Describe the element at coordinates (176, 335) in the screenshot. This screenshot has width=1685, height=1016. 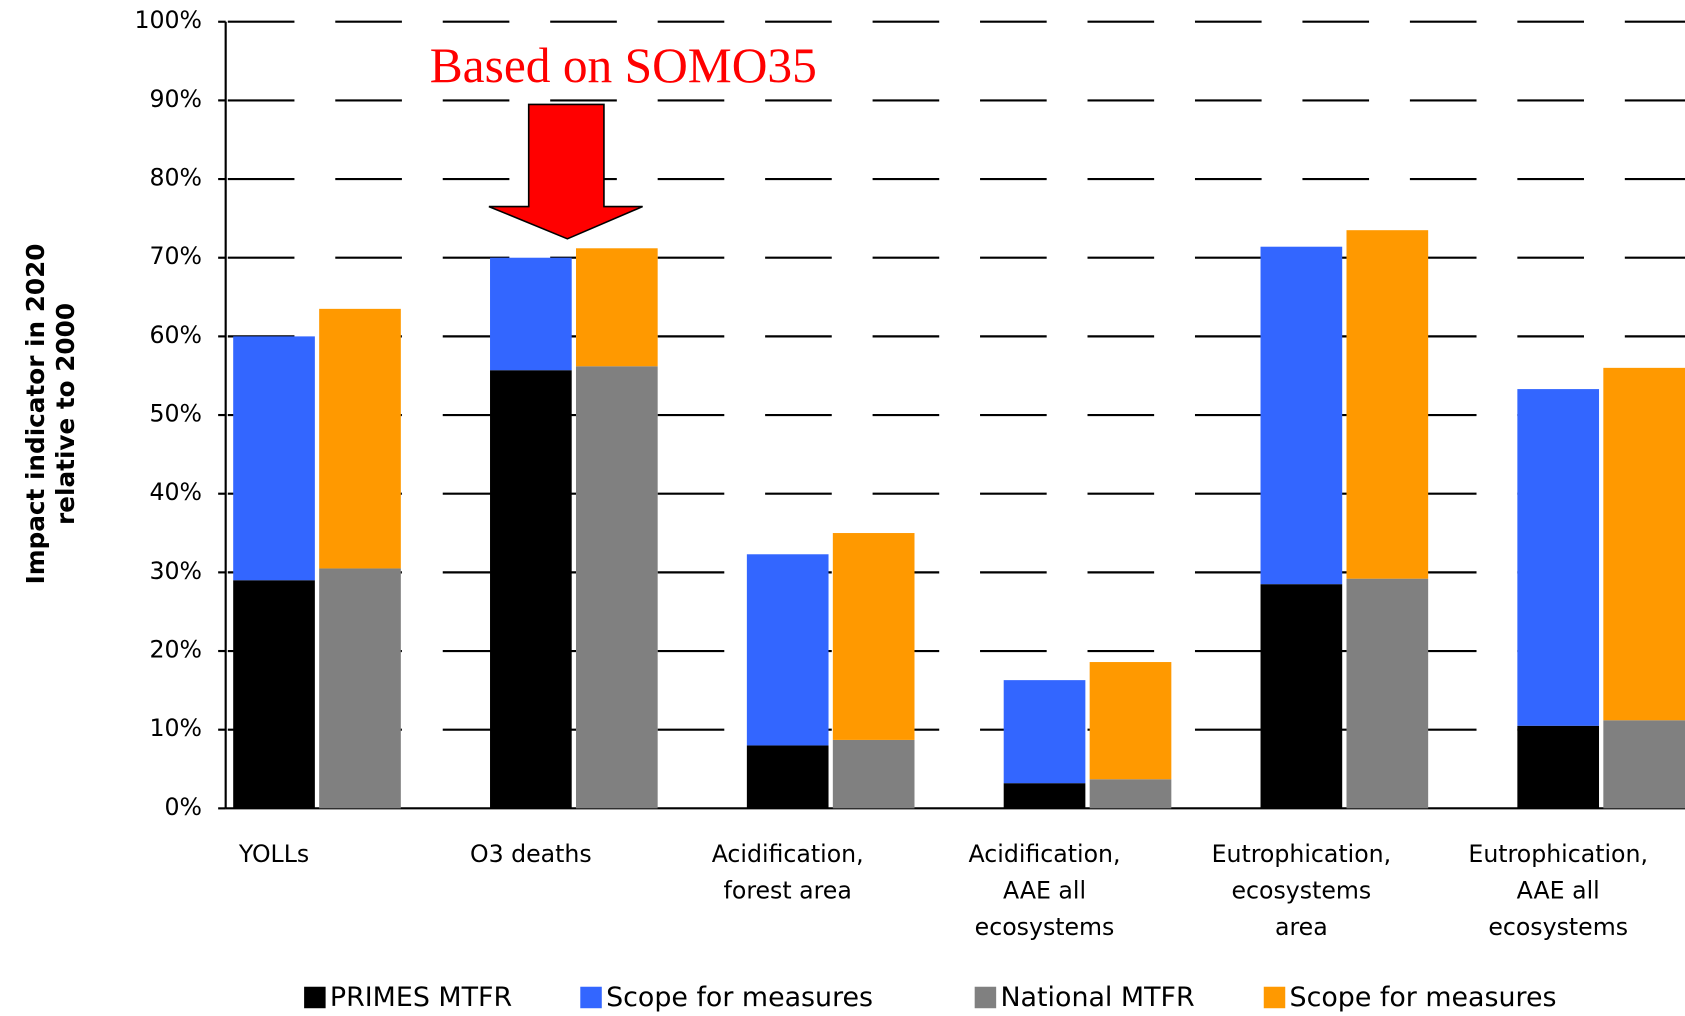
I see `y-tick-label: 60%` at that location.